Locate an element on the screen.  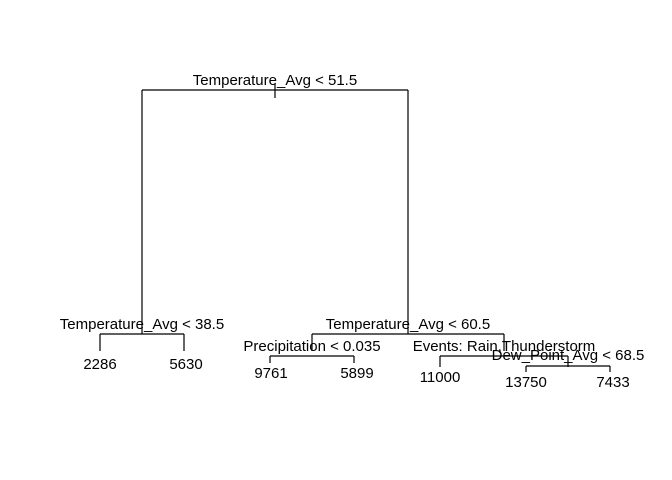
leaf-7433: 7433 is located at coordinates (612, 382).